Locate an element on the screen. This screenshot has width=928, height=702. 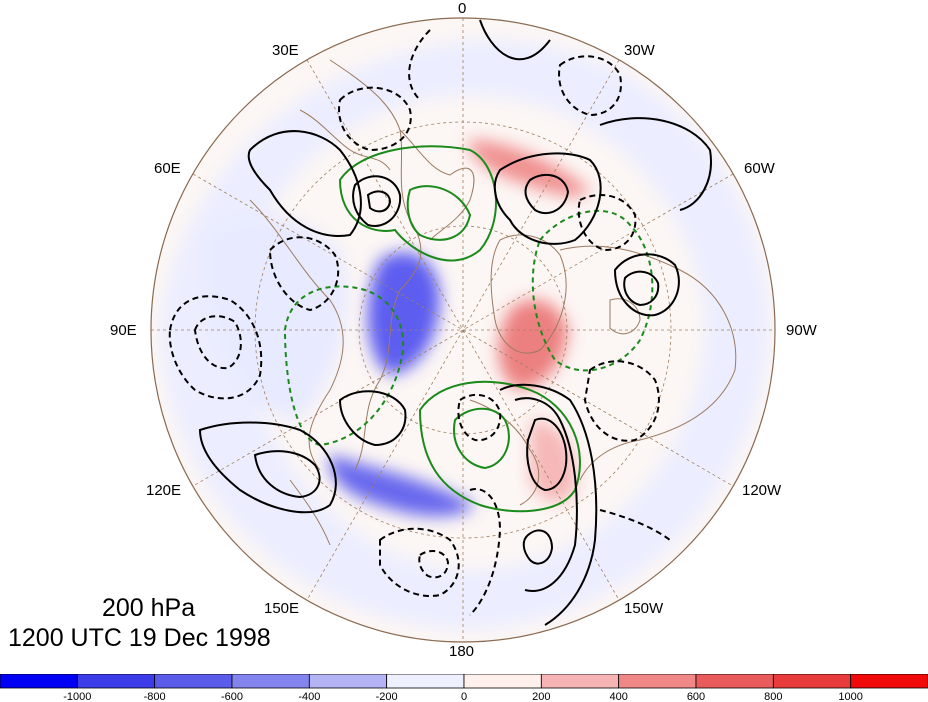
longitude-label-120w: 120W is located at coordinates (762, 490).